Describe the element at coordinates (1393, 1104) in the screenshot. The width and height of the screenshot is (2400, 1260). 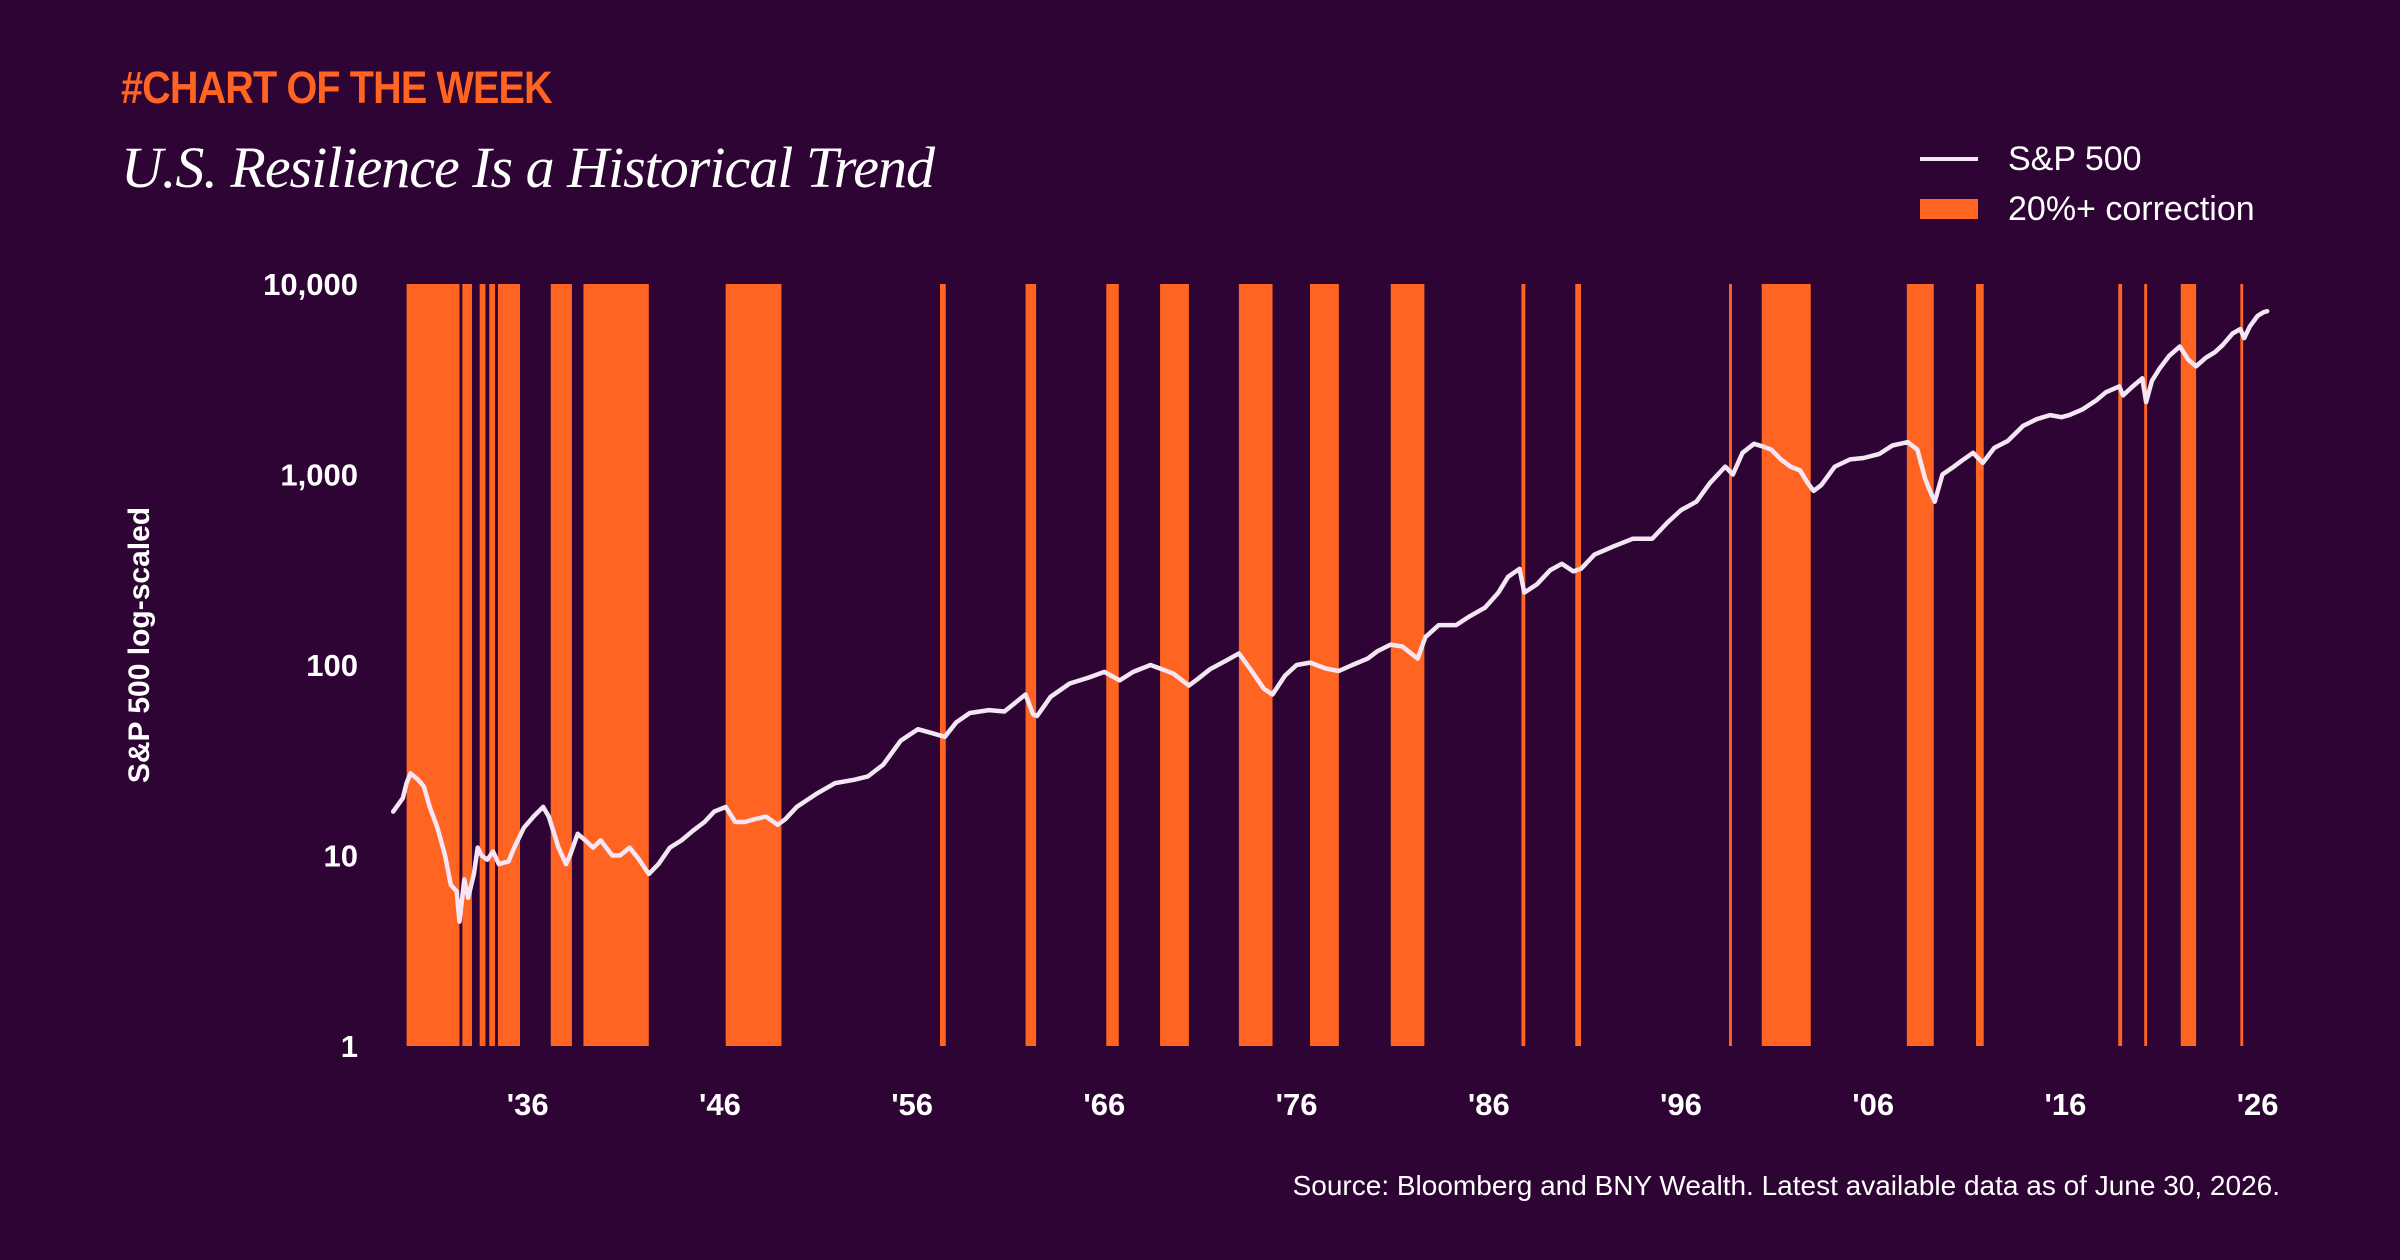
I see `x-axis-ticks: '36 '46 '56 '66 '76 '86 '96 '06 '16 '26` at that location.